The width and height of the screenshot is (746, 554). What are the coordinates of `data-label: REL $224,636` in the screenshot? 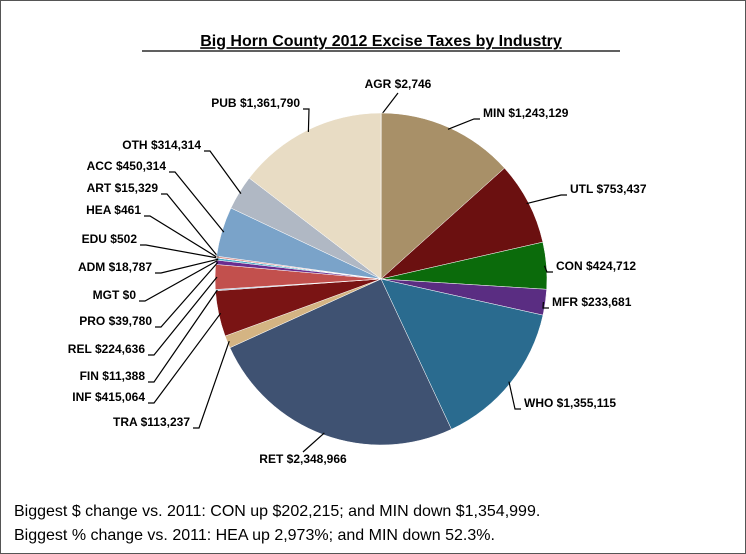 It's located at (107, 349).